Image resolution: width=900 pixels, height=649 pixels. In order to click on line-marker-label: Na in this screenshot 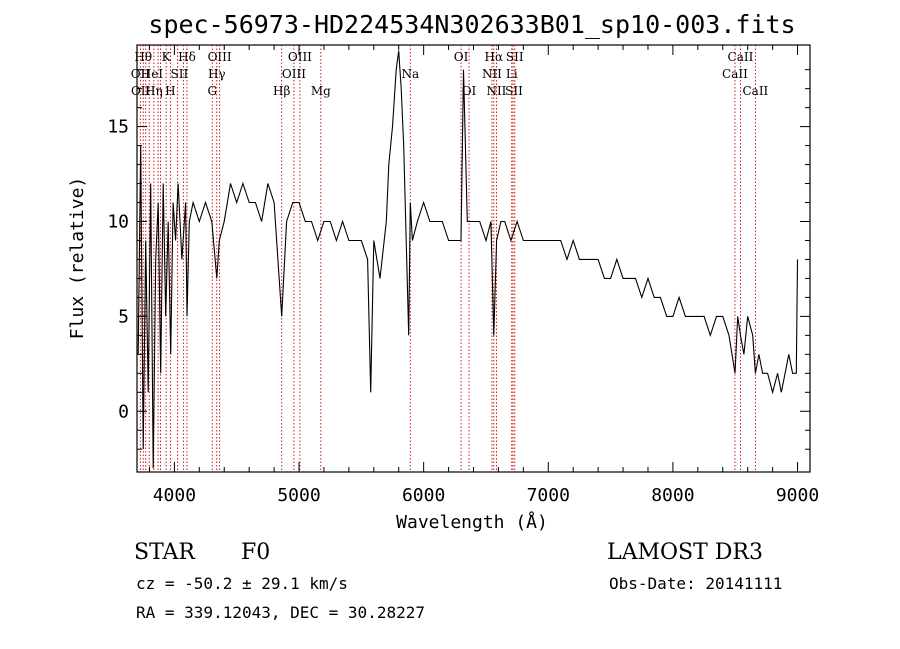, I will do `click(410, 74)`.